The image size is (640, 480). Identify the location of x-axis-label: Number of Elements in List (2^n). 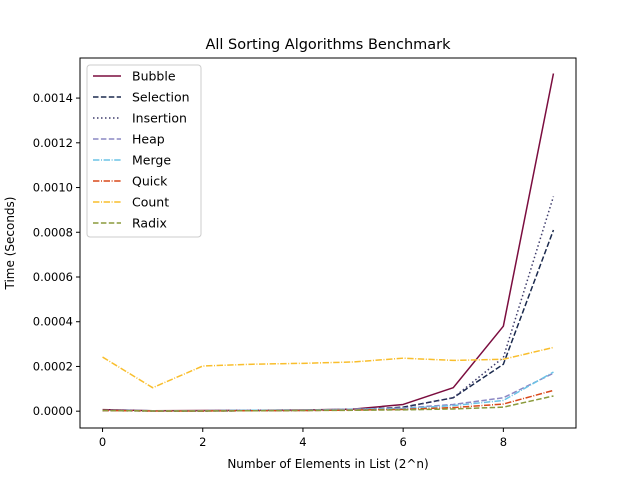
(327, 464).